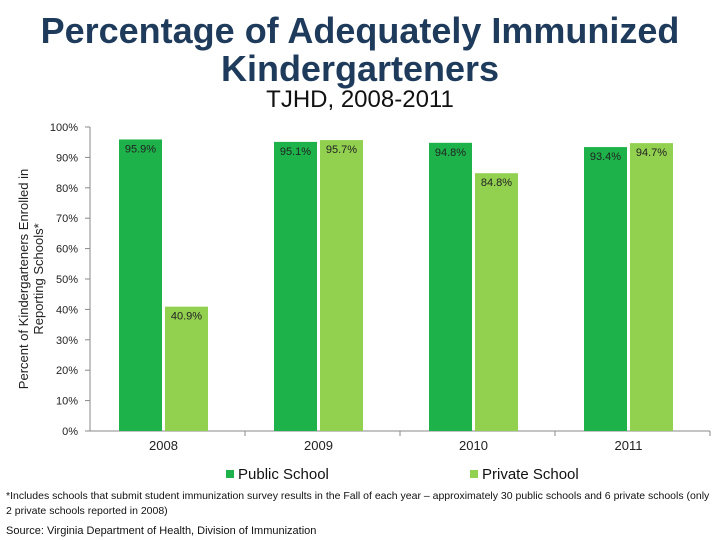  I want to click on legend-item-private: Private School, so click(524, 474).